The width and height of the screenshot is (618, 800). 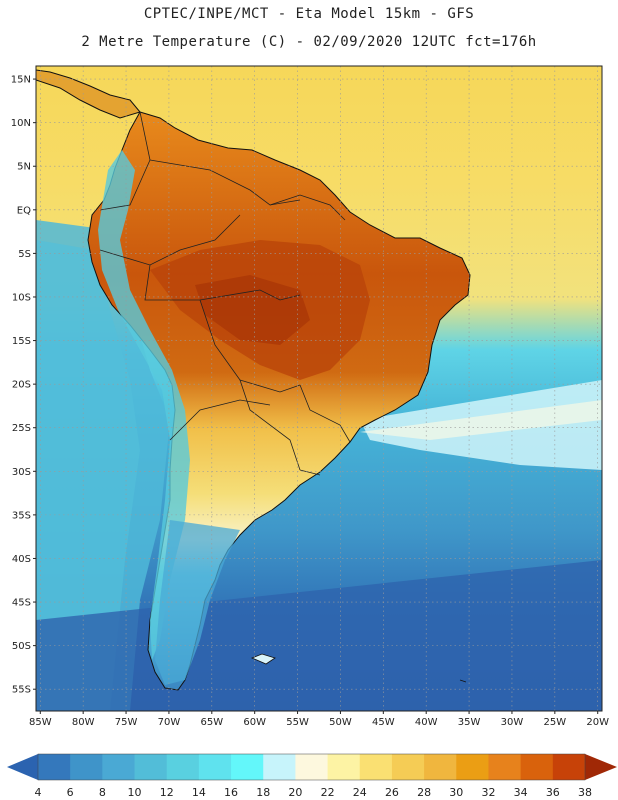 What do you see at coordinates (21, 428) in the screenshot?
I see `lat-label: 25S` at bounding box center [21, 428].